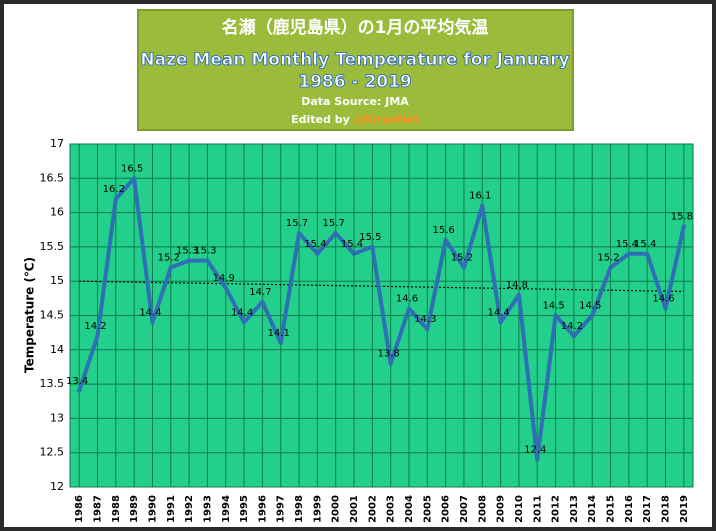 This screenshot has width=716, height=531. Describe the element at coordinates (666, 509) in the screenshot. I see `x-tick-label: 2018` at that location.